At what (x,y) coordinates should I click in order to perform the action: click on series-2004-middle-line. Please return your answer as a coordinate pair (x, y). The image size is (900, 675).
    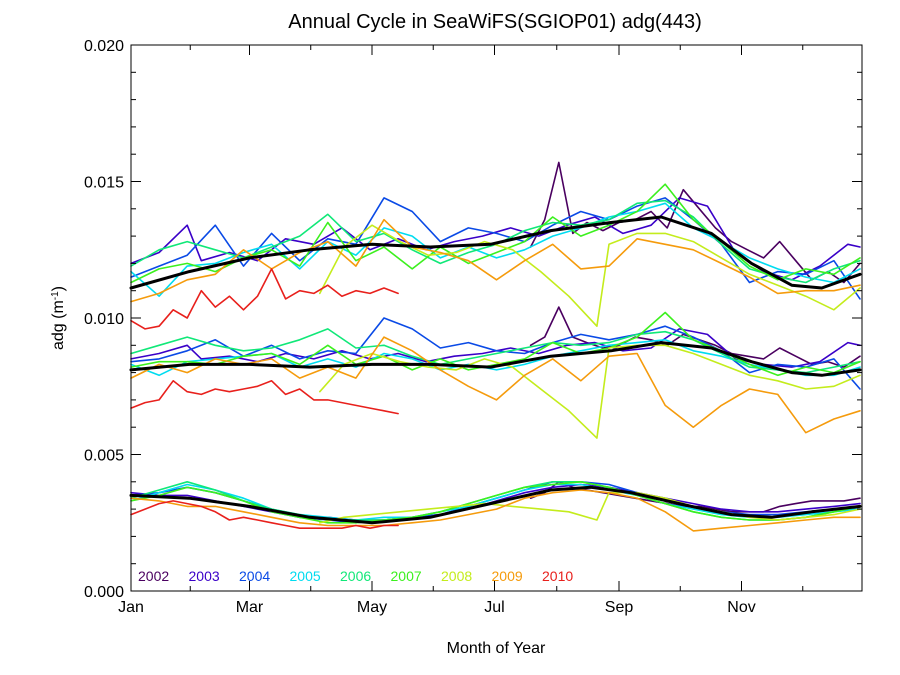
    Looking at the image, I should click on (495, 353).